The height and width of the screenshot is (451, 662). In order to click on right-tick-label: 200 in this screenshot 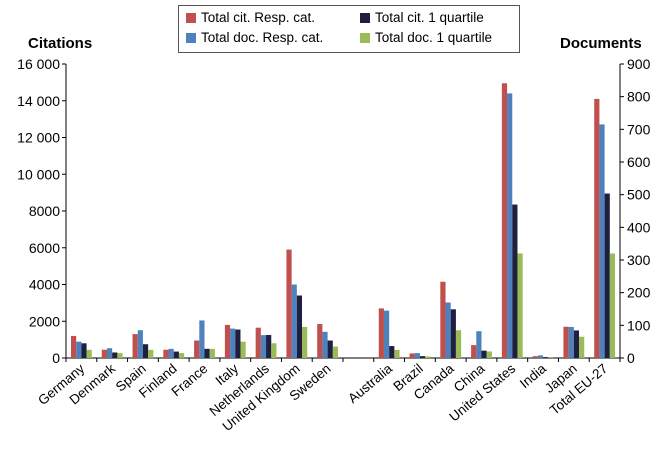, I will do `click(639, 293)`.